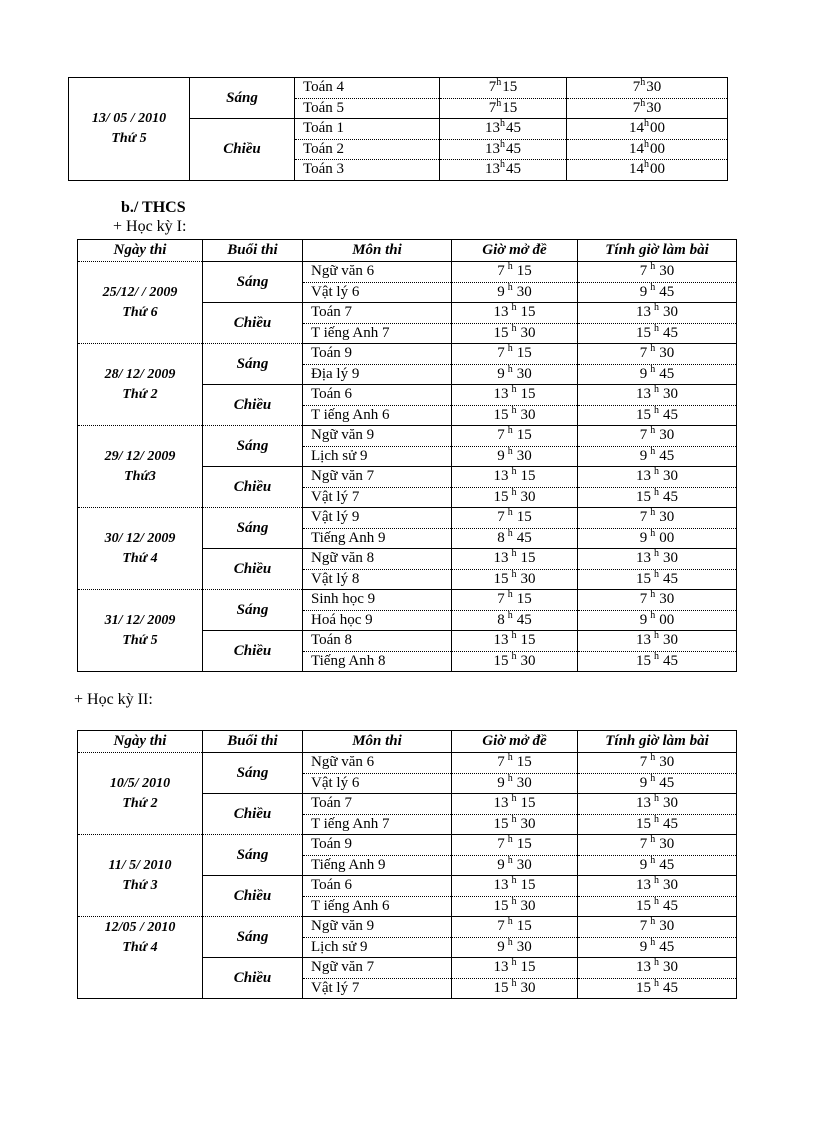 This screenshot has width=816, height=1123. What do you see at coordinates (140, 466) in the screenshot?
I see `exam-date-cell: 29/ 12/ 2009 Thứ3` at bounding box center [140, 466].